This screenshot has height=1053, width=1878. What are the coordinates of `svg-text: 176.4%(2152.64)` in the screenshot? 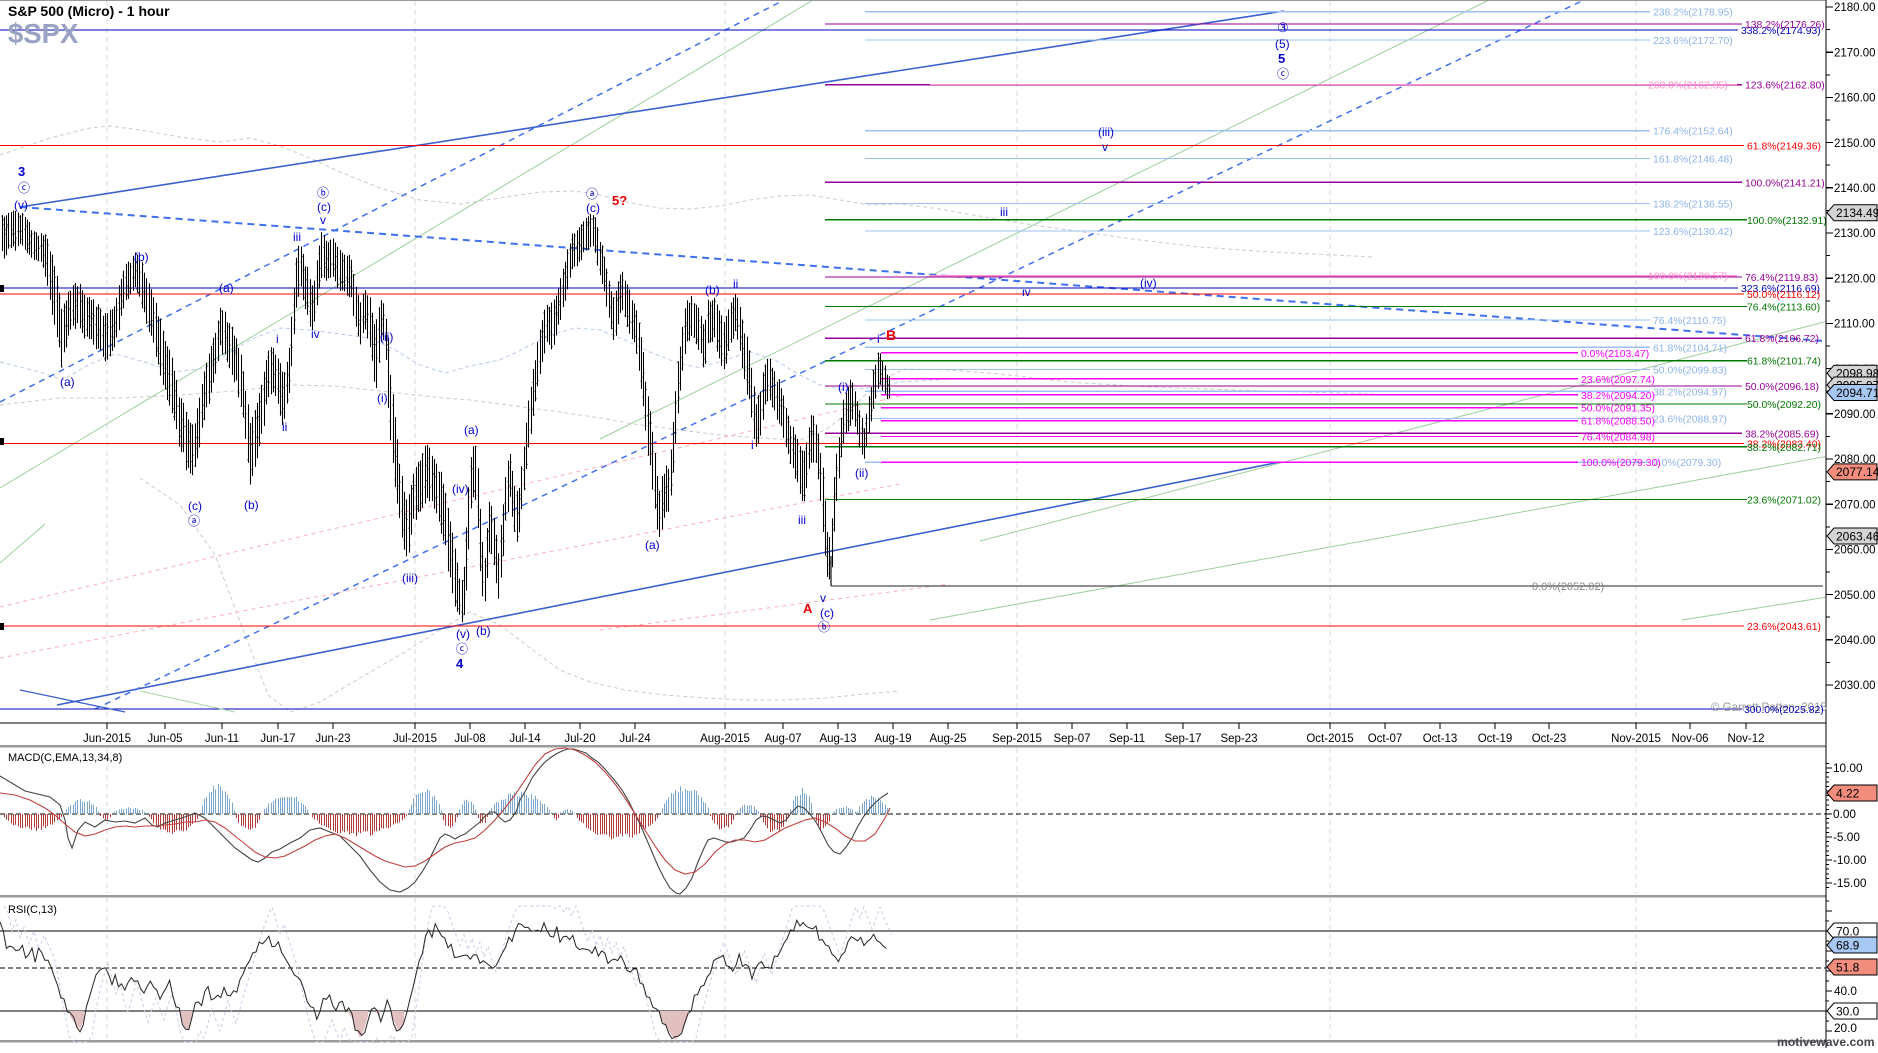 It's located at (1693, 132).